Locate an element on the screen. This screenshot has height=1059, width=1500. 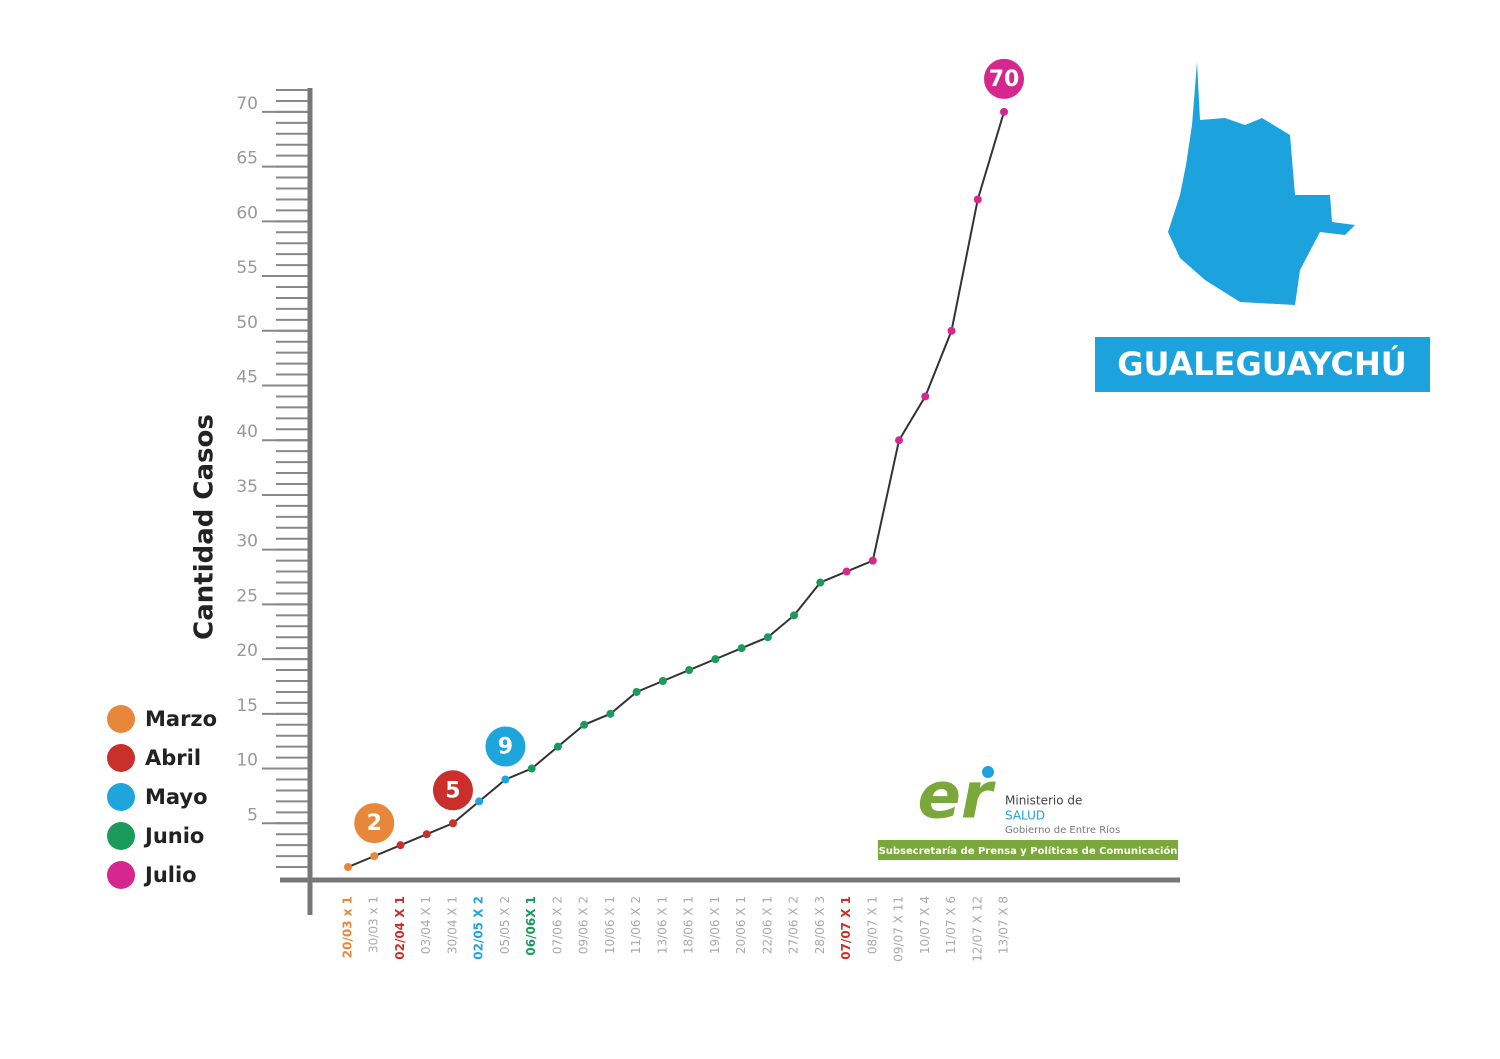
y-tick-label: 70 is located at coordinates (247, 104).